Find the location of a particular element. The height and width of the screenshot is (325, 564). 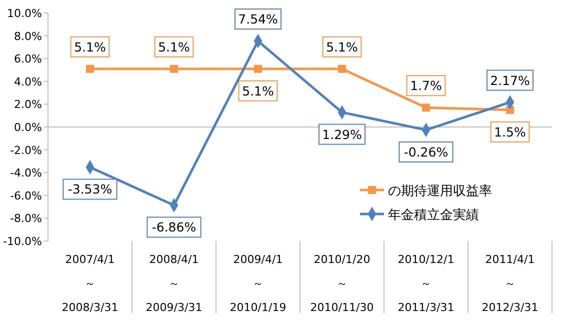

data-label: 2.17% is located at coordinates (510, 80).